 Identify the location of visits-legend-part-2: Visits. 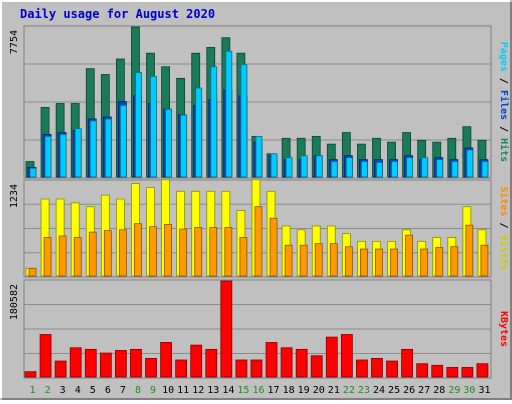
(504, 253).